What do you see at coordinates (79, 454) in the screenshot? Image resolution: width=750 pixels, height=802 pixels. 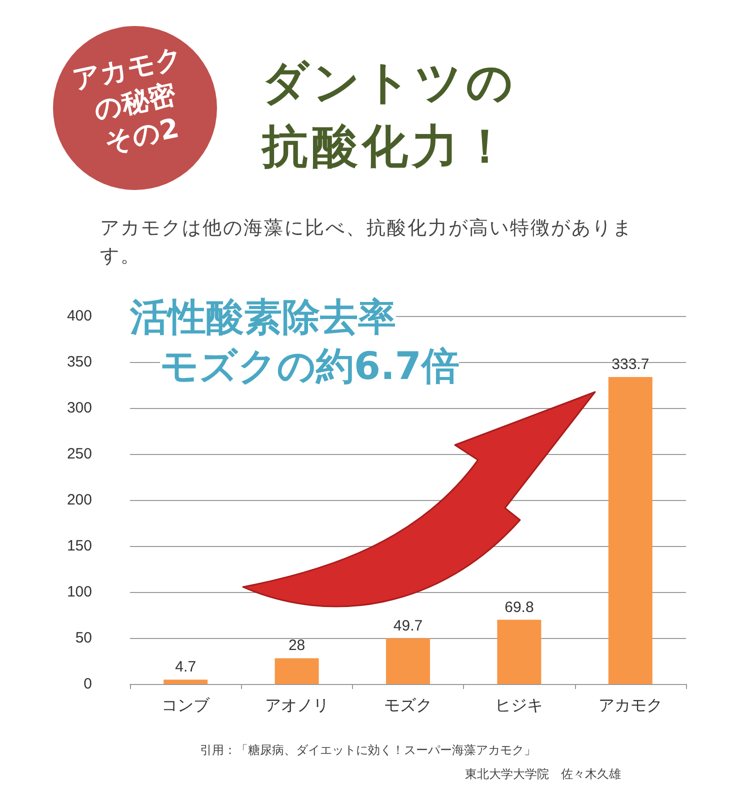 I see `y-tick-label: 250` at bounding box center [79, 454].